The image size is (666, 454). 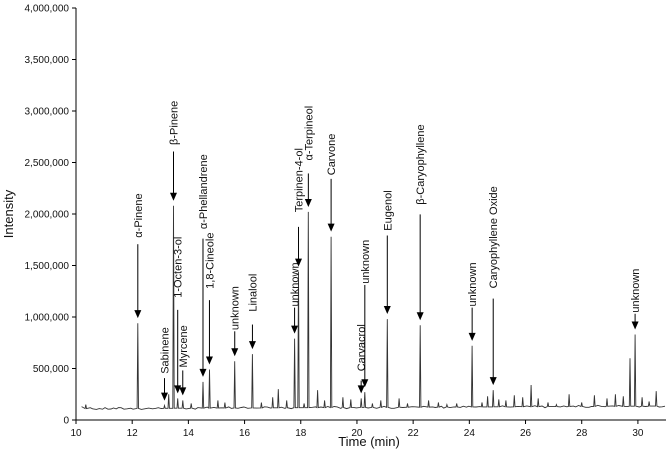 I want to click on y-tick-label: 0, so click(x=66, y=421).